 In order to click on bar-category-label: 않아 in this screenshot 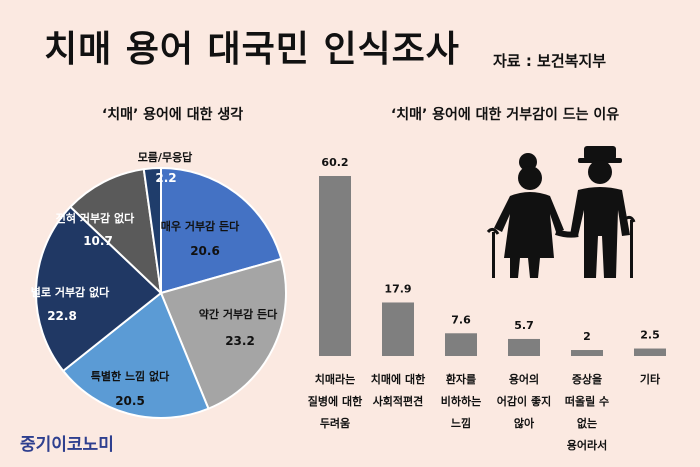, I will do `click(524, 423)`.